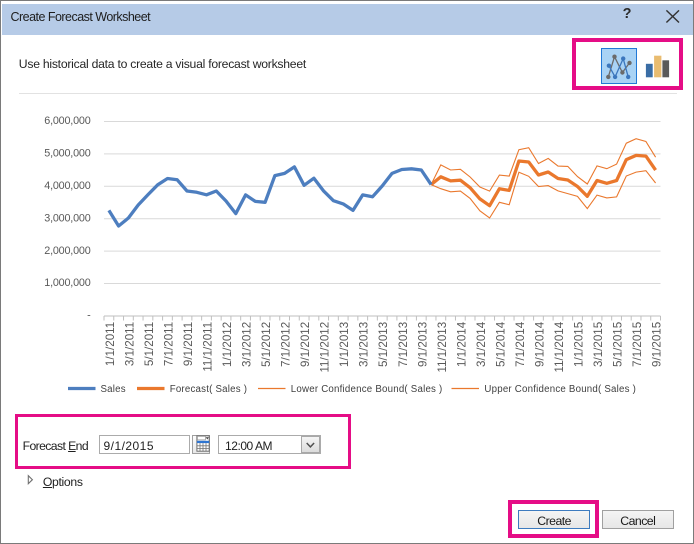 The height and width of the screenshot is (544, 694). Describe the element at coordinates (67, 186) in the screenshot. I see `svg-text: 4,000,000` at that location.